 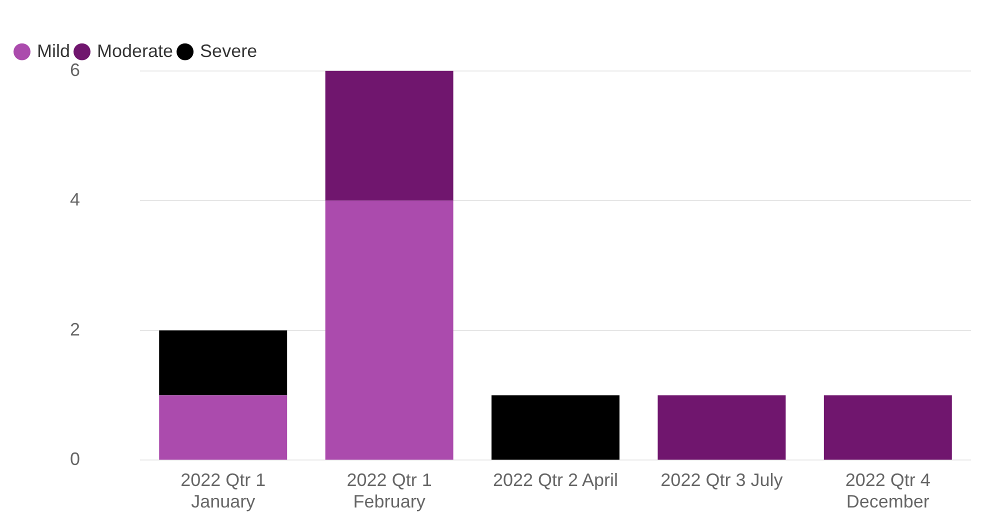 What do you see at coordinates (887, 491) in the screenshot?
I see `x-tick-label: 2022 Qtr 4 December` at bounding box center [887, 491].